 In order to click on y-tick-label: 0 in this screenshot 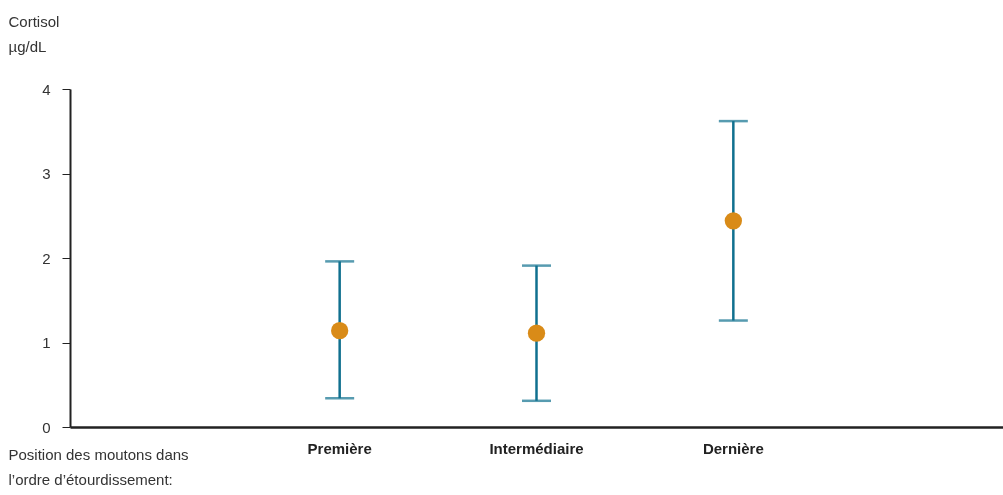, I will do `click(46, 427)`.